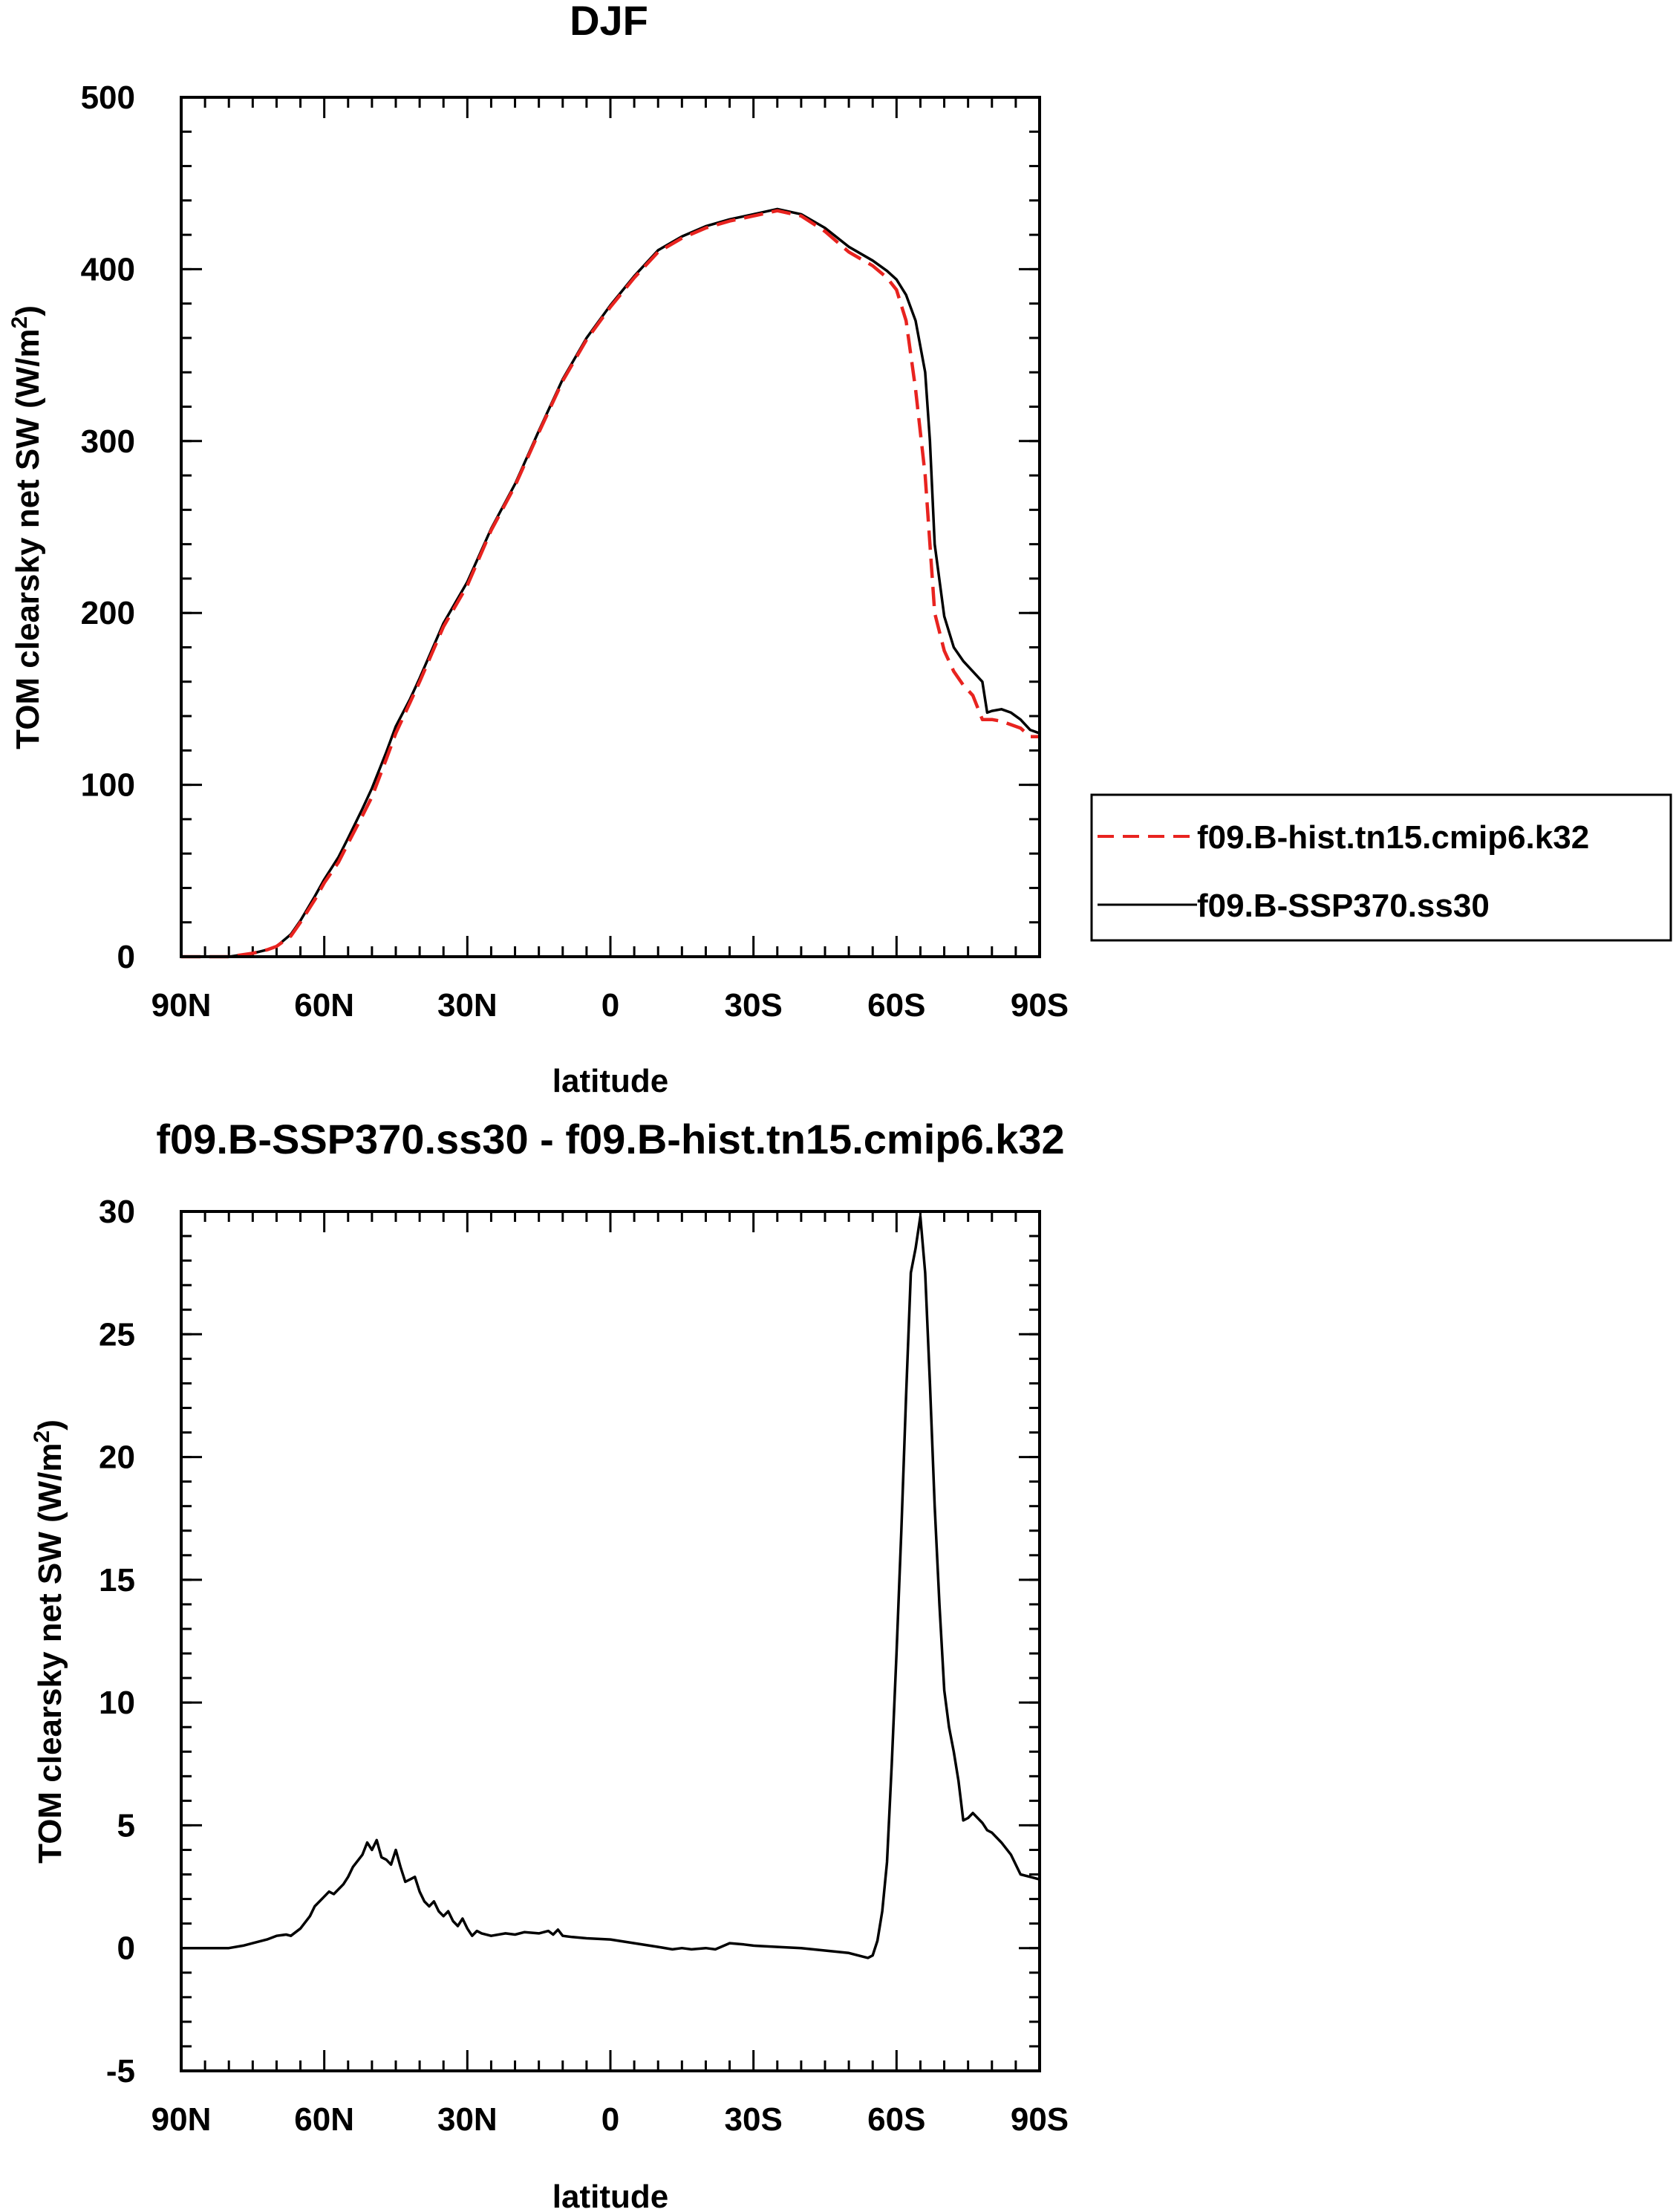 Image resolution: width=1676 pixels, height=2212 pixels. What do you see at coordinates (754, 2119) in the screenshot?
I see `bottom-x-tick-label: 30S` at bounding box center [754, 2119].